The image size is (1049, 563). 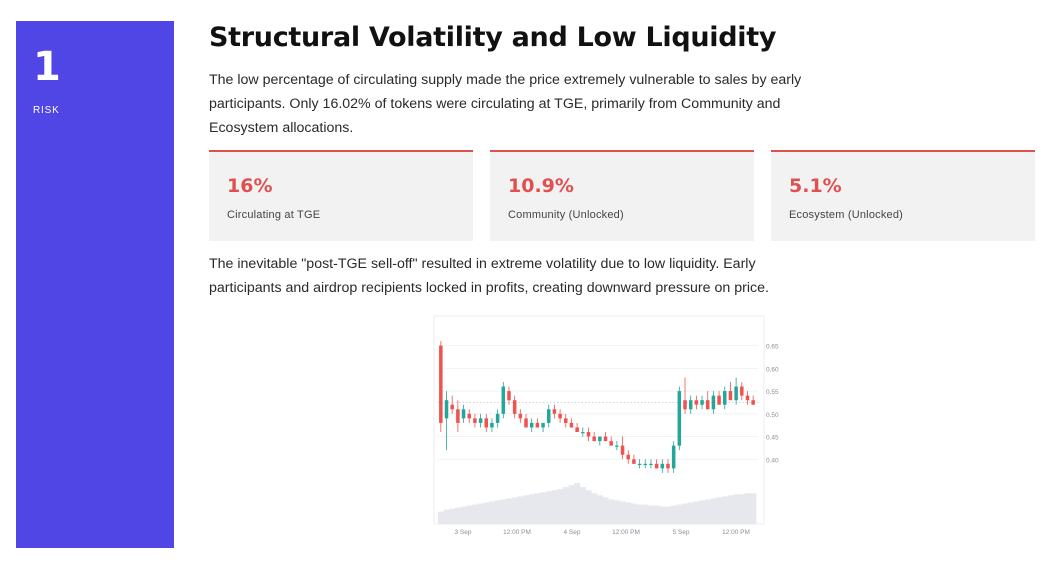 I want to click on stat-label: Community (Unlocked), so click(x=566, y=215).